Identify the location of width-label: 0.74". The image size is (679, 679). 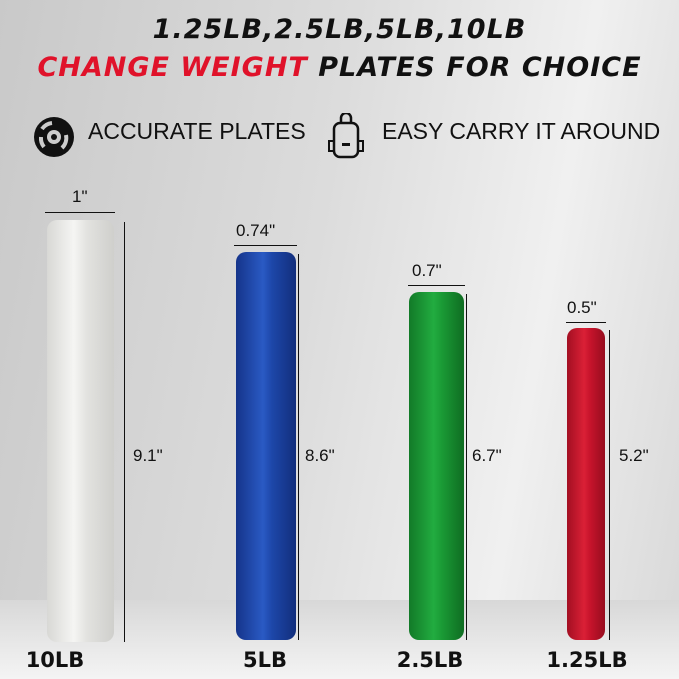
(256, 230).